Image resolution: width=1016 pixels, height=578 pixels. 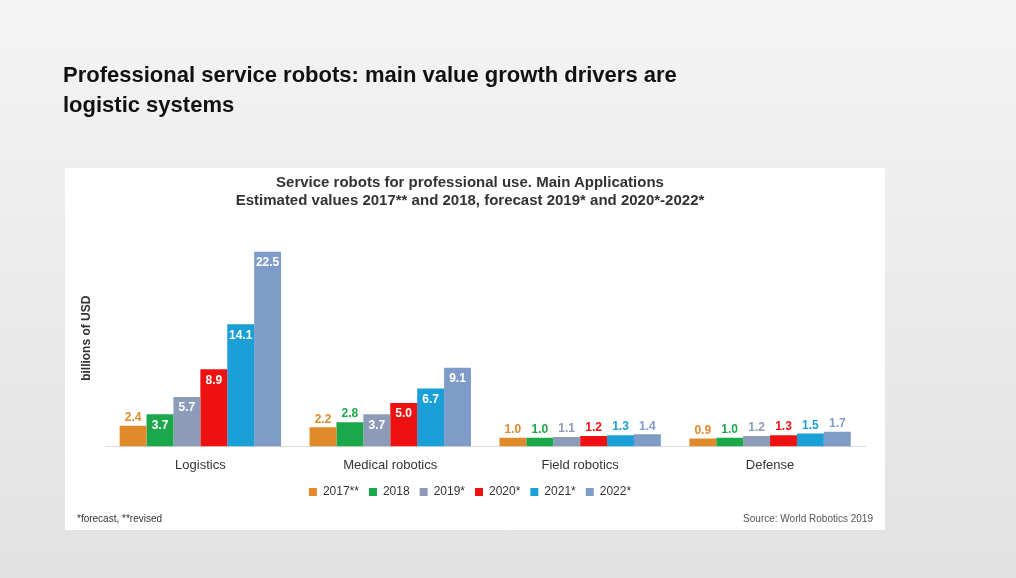 I want to click on data-label: 5.0, so click(x=404, y=413).